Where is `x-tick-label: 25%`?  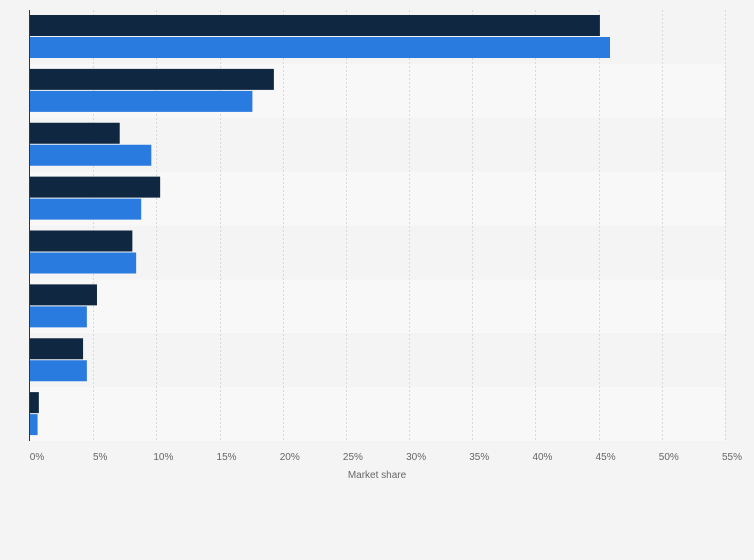
x-tick-label: 25% is located at coordinates (353, 457).